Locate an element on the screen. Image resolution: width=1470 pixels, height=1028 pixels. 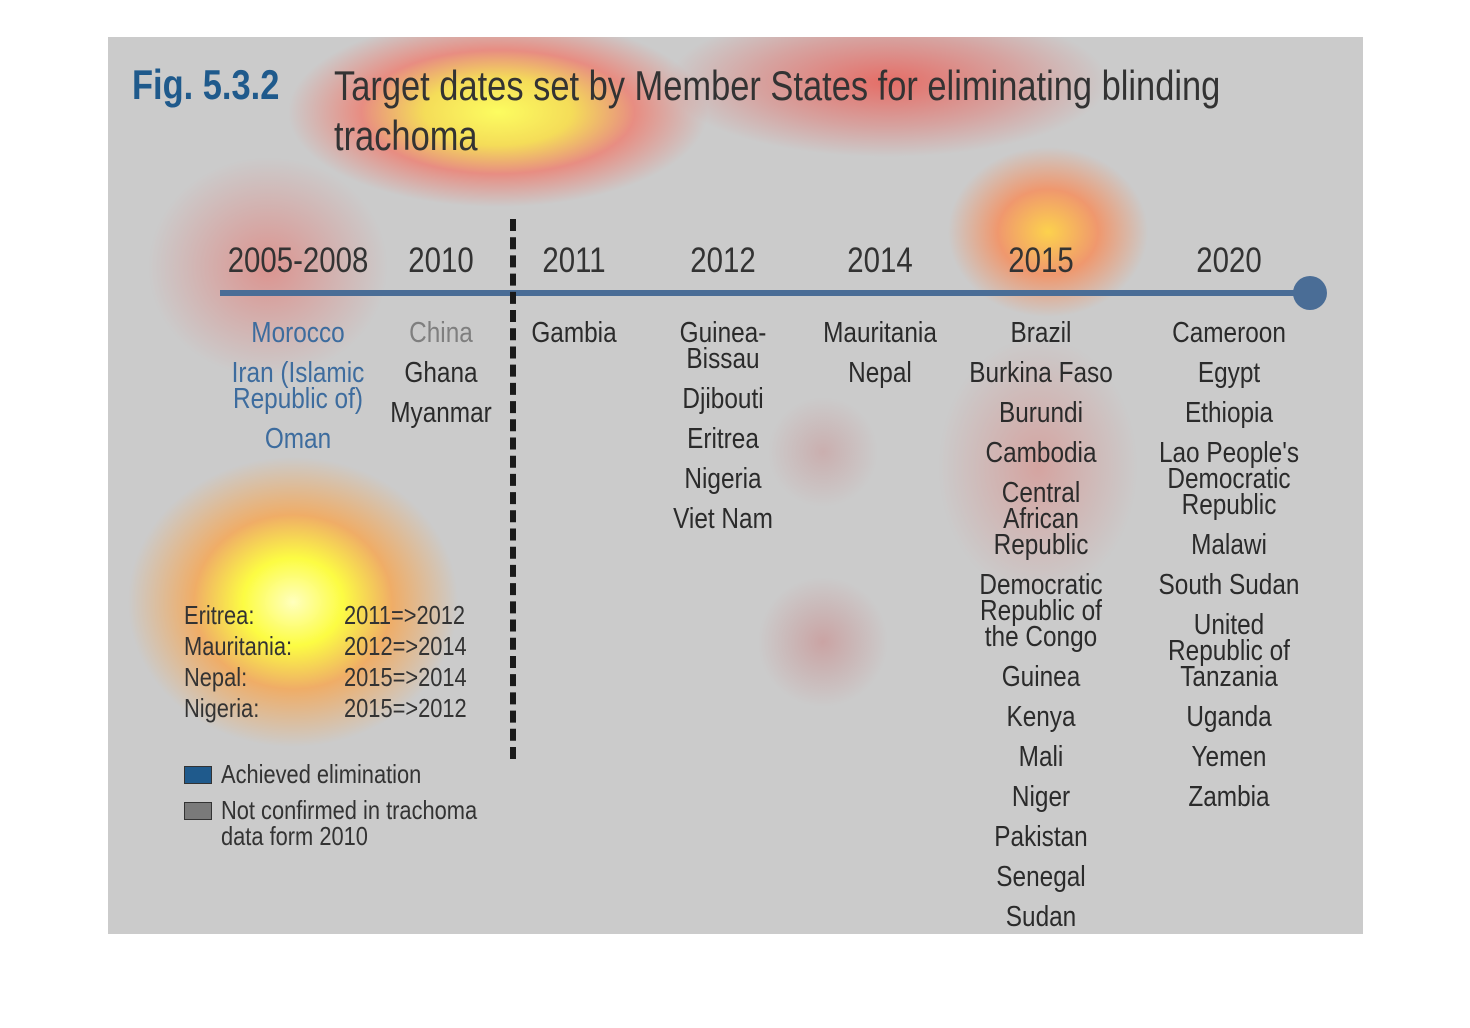
country-name: Iran (Islamic Republic of) is located at coordinates (298, 386).